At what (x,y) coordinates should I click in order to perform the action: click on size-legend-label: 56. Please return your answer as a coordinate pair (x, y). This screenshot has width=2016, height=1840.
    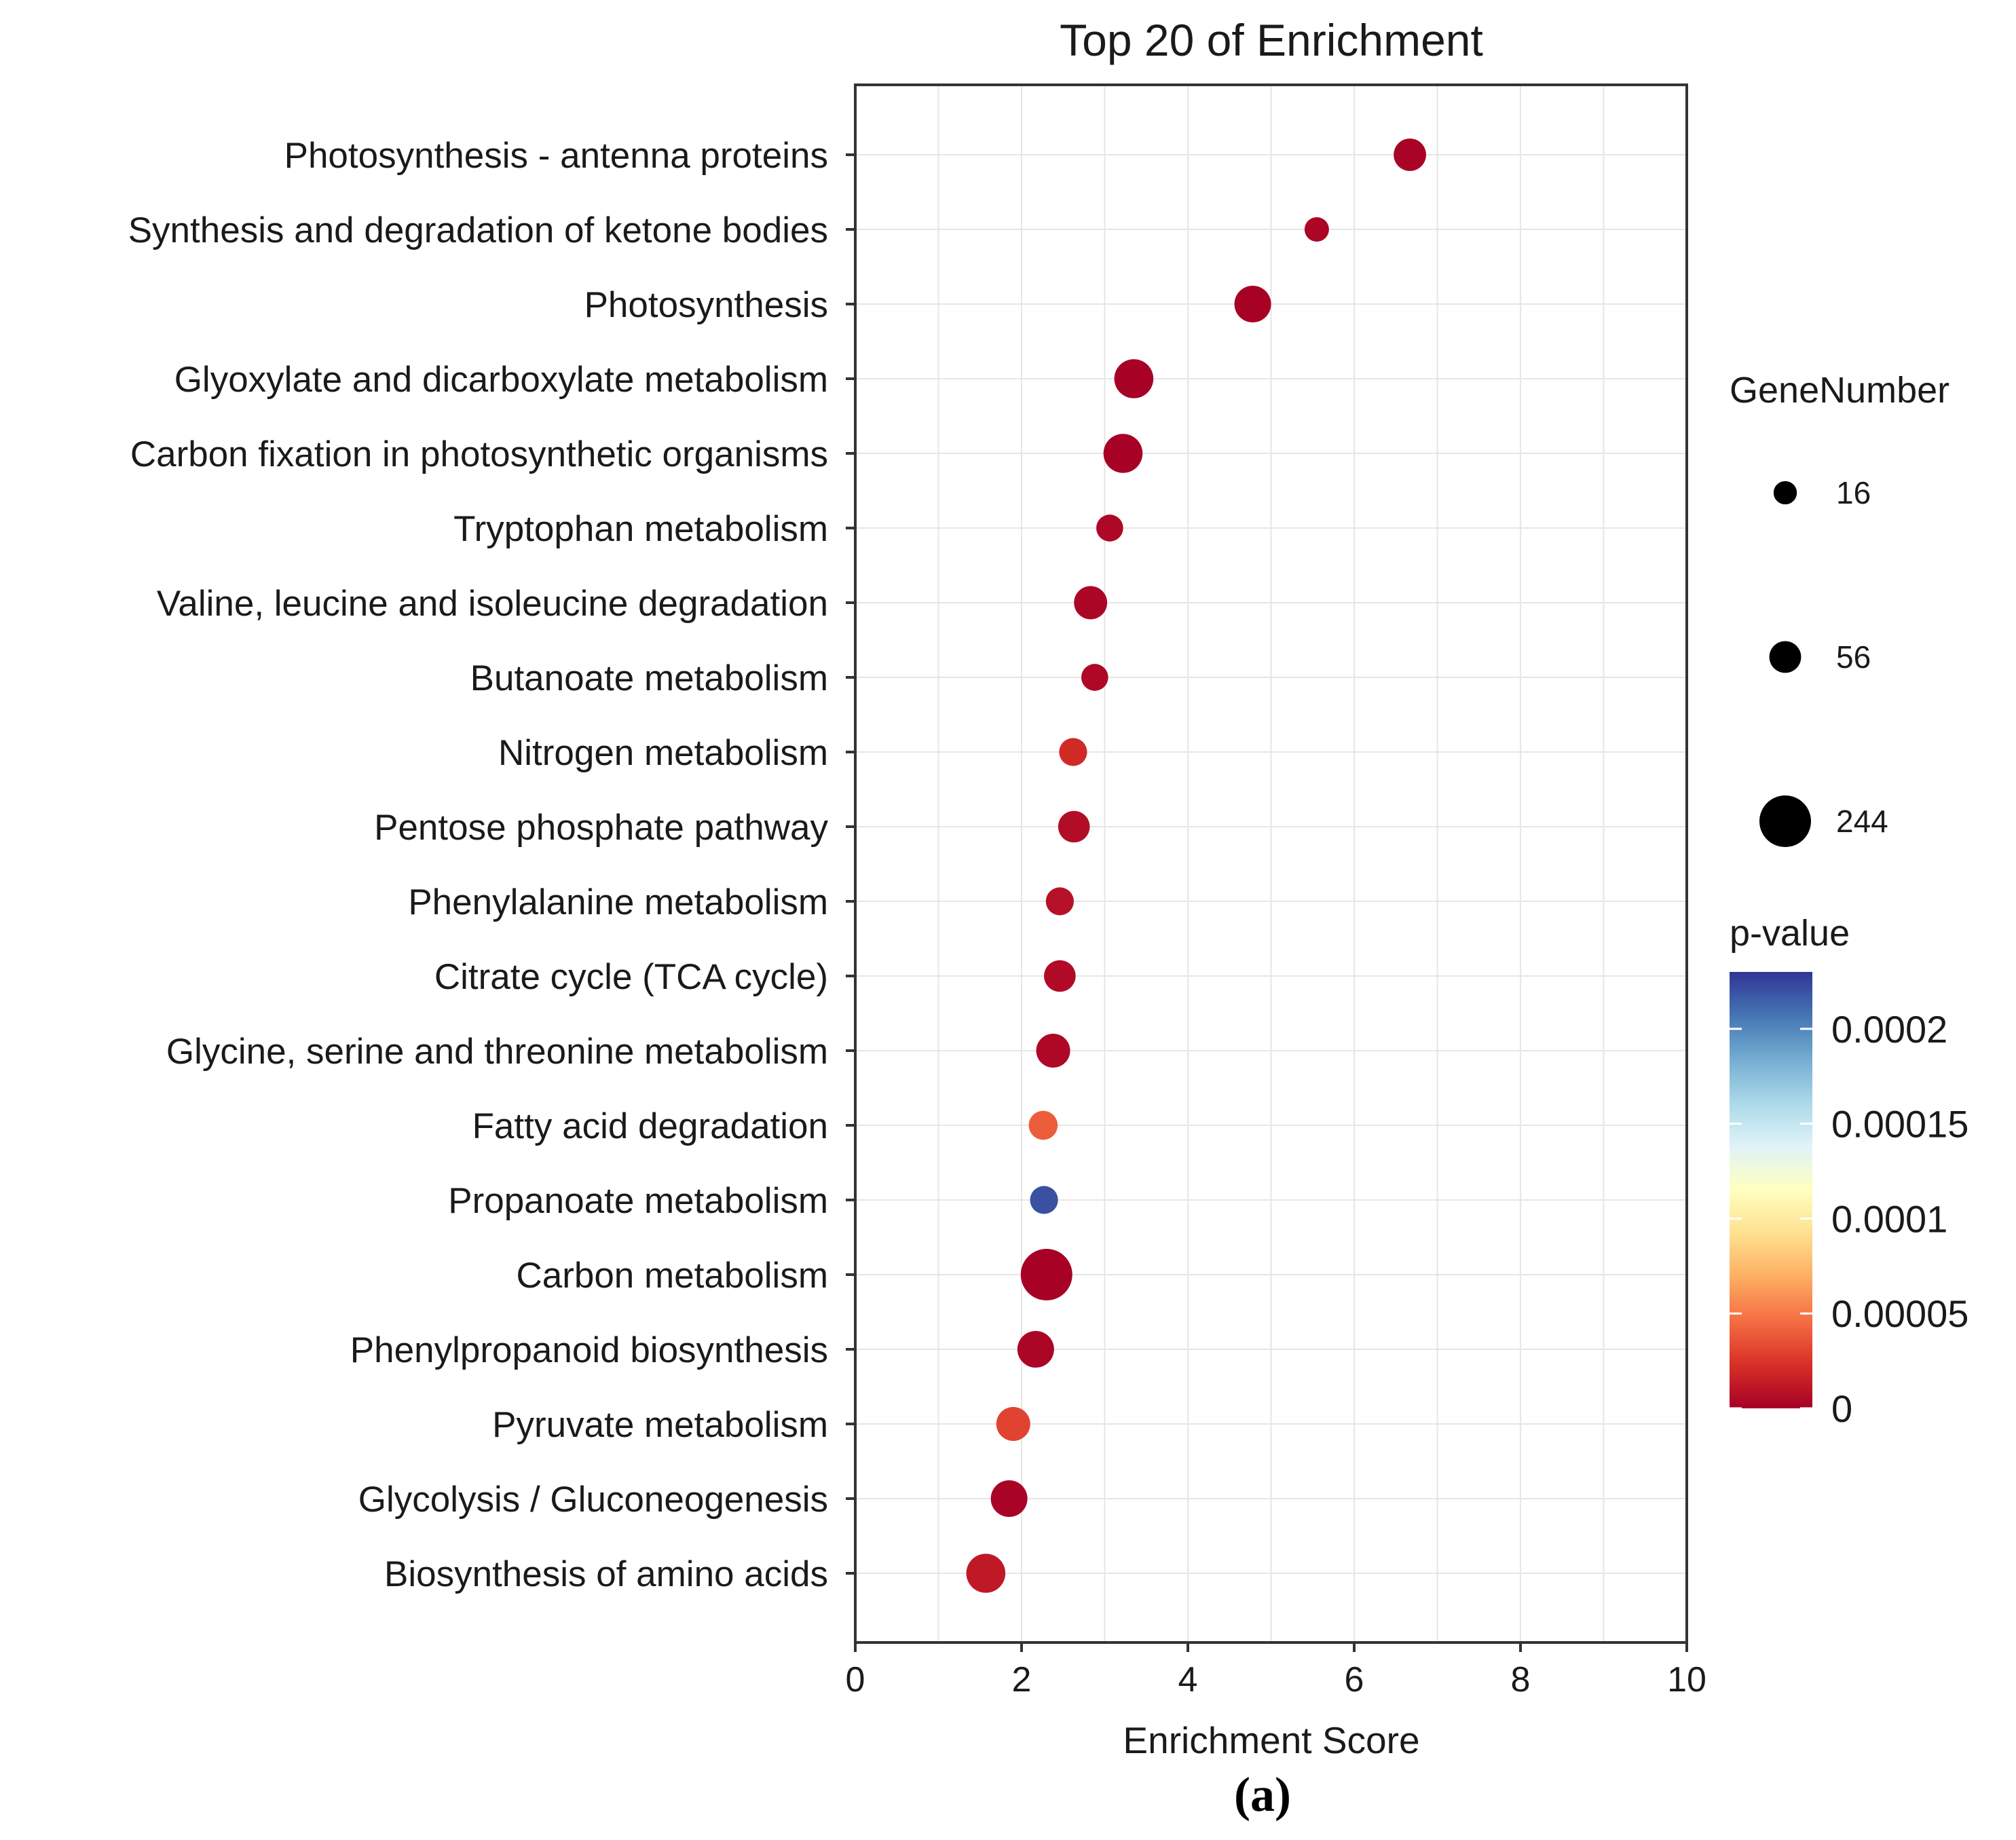
    Looking at the image, I should click on (1854, 657).